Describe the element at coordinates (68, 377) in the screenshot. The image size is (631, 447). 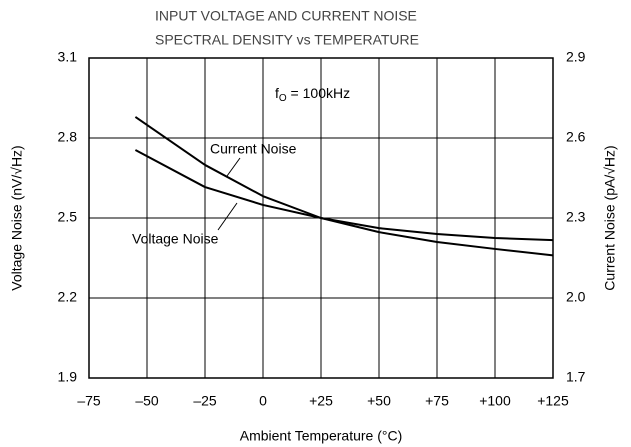
I see `y-tick-label: 1.9` at that location.